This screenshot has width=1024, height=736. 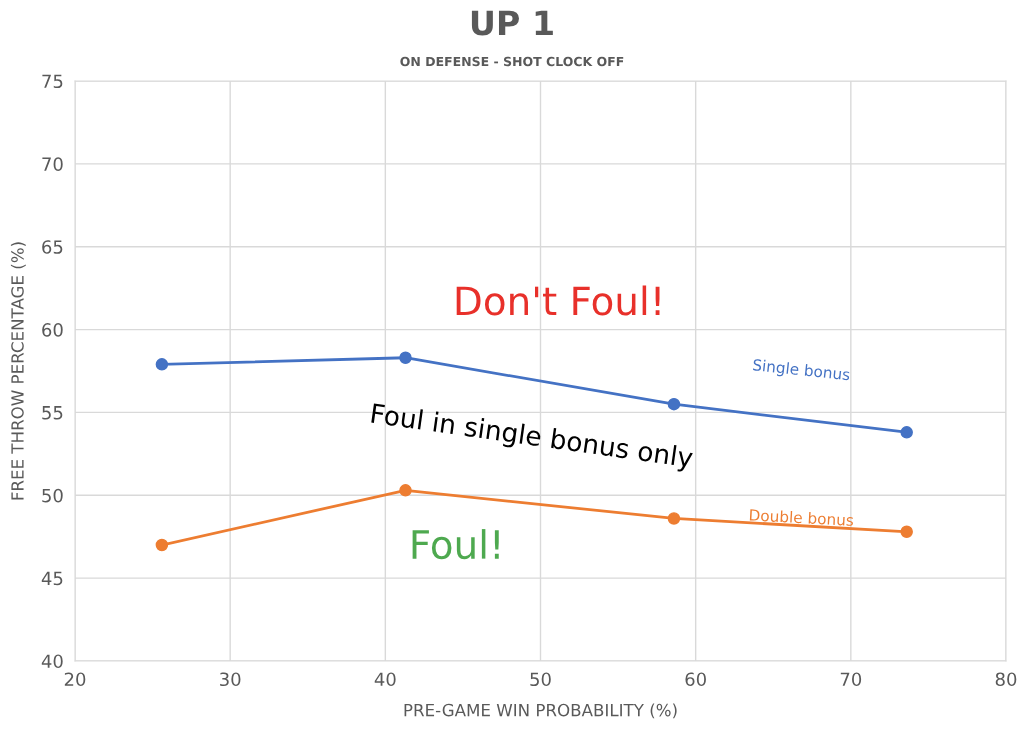 I want to click on x-axis-title: PRE-GAME WIN PROBABILITY (%), so click(x=540, y=711).